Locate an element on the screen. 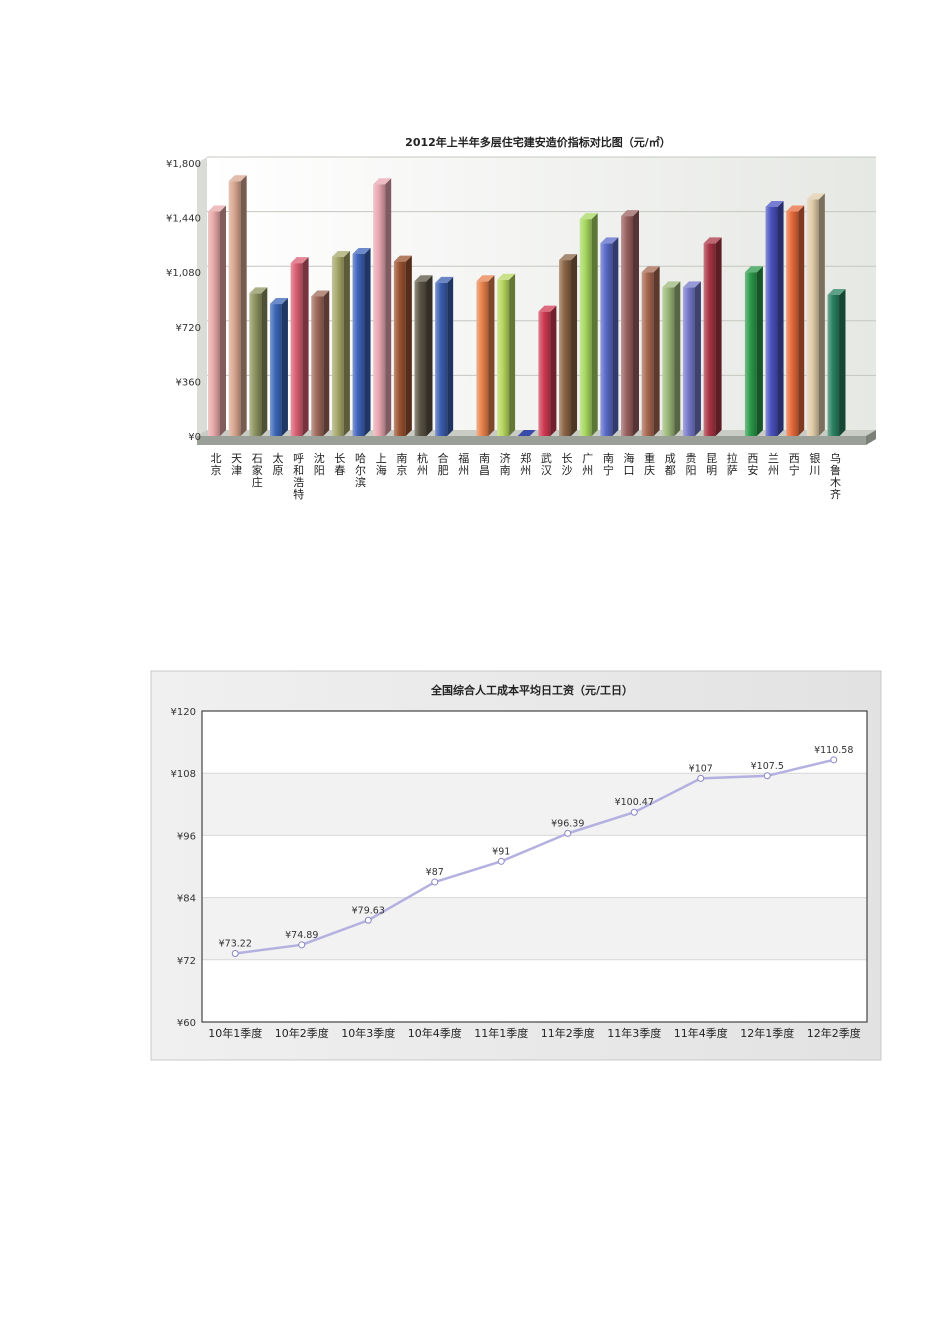 This screenshot has height=1344, width=950. data-label: ¥79.63 is located at coordinates (368, 910).